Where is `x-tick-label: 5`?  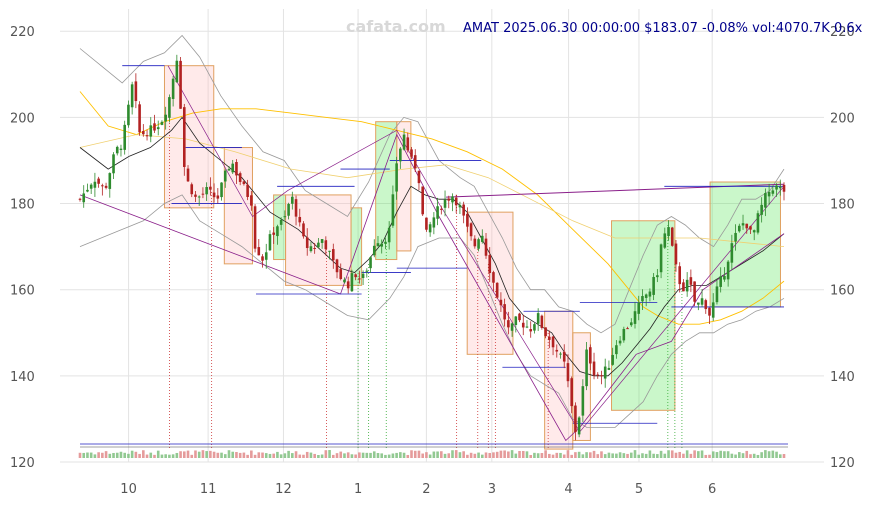 x-tick-label: 5 is located at coordinates (639, 489).